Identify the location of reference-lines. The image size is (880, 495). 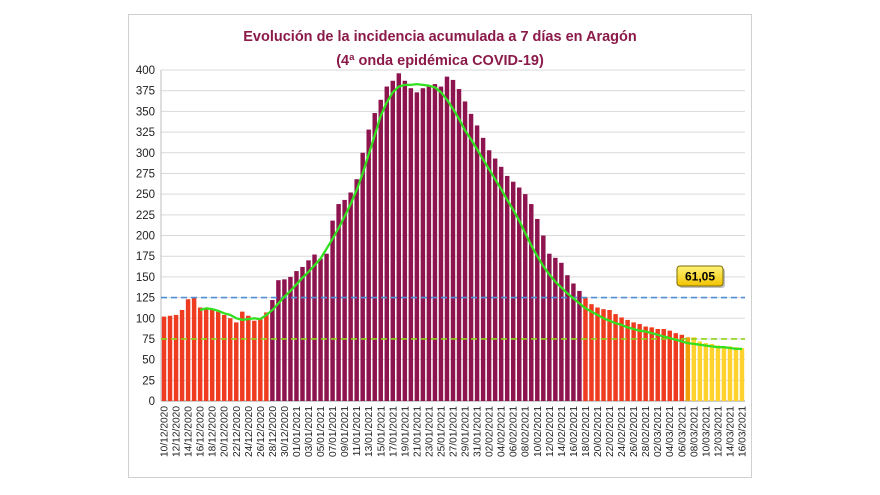
(453, 318).